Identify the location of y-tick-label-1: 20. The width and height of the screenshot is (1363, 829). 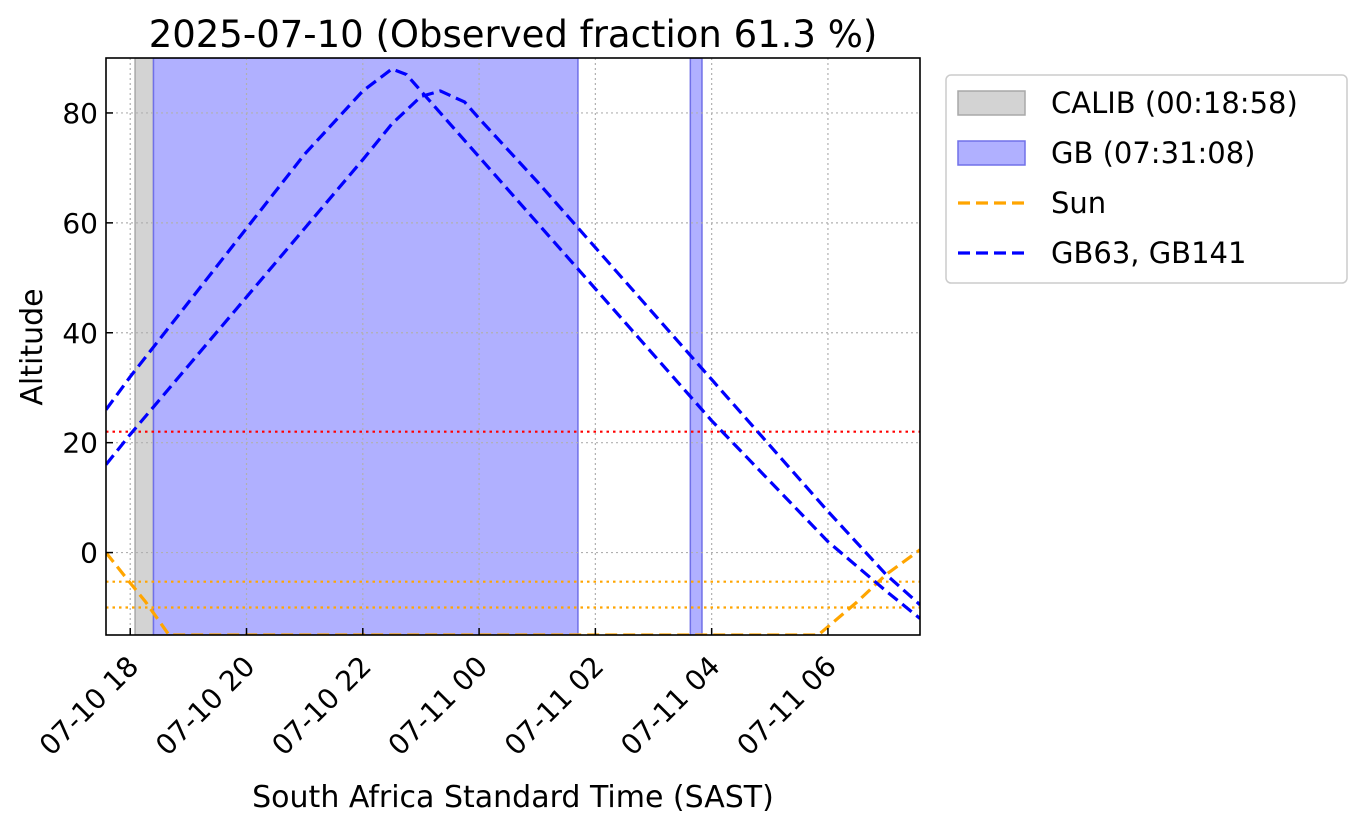
(80, 443).